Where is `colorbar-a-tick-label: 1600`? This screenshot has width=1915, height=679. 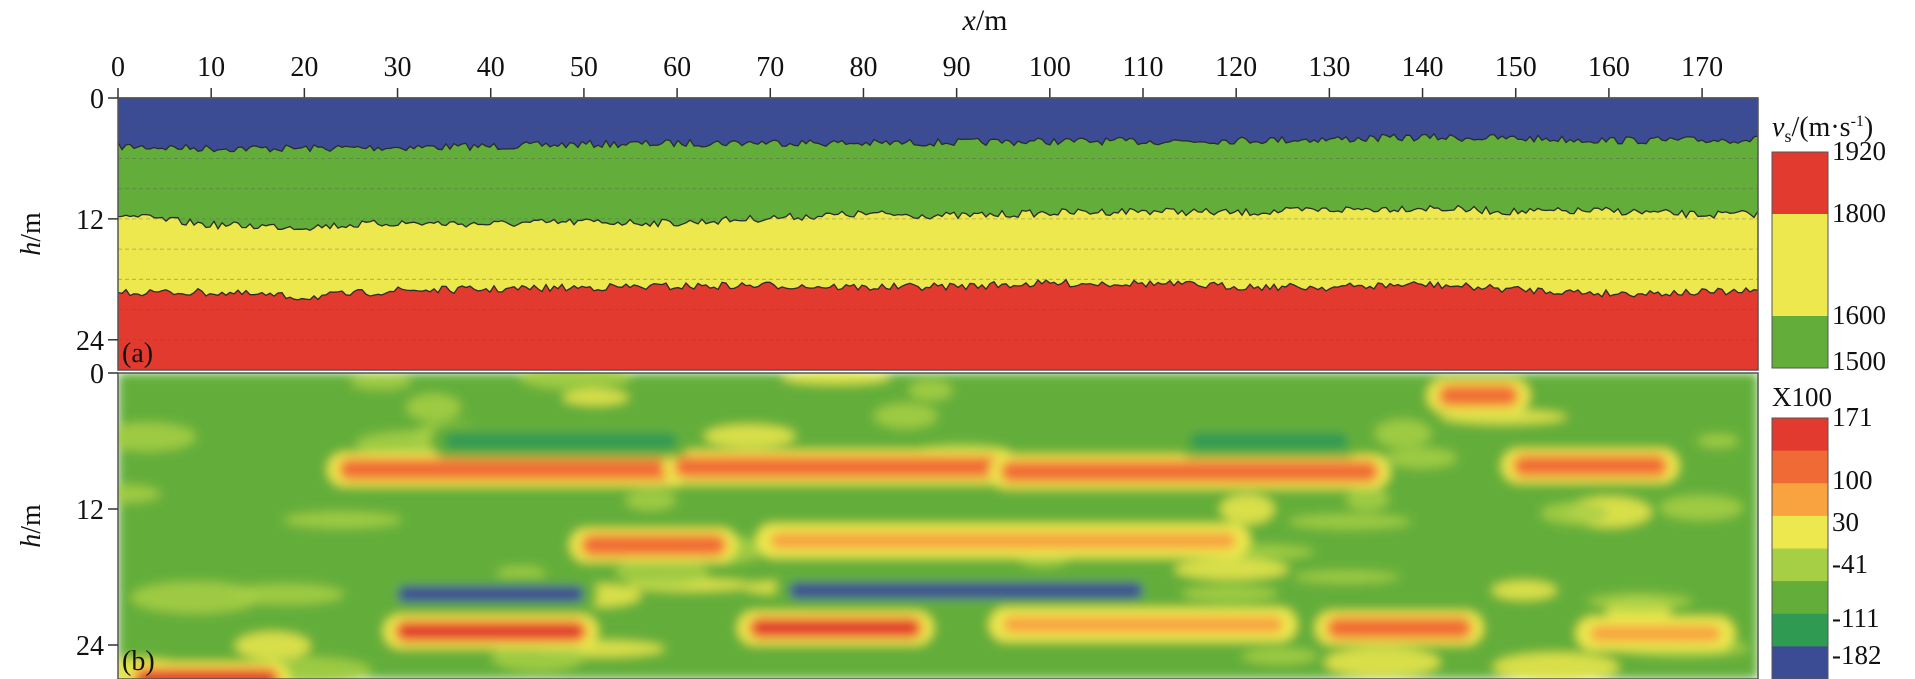
colorbar-a-tick-label: 1600 is located at coordinates (1859, 315).